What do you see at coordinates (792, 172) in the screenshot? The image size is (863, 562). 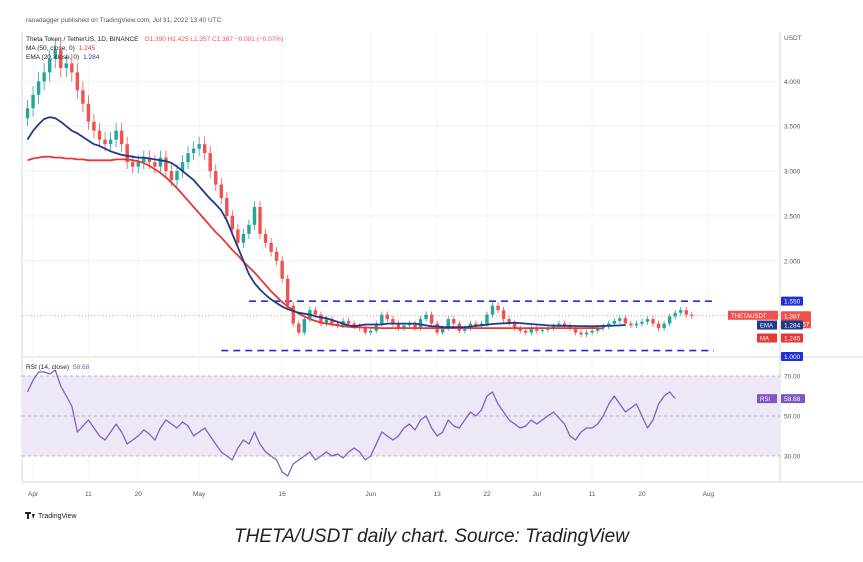 I see `price-axis-label: 3.000` at bounding box center [792, 172].